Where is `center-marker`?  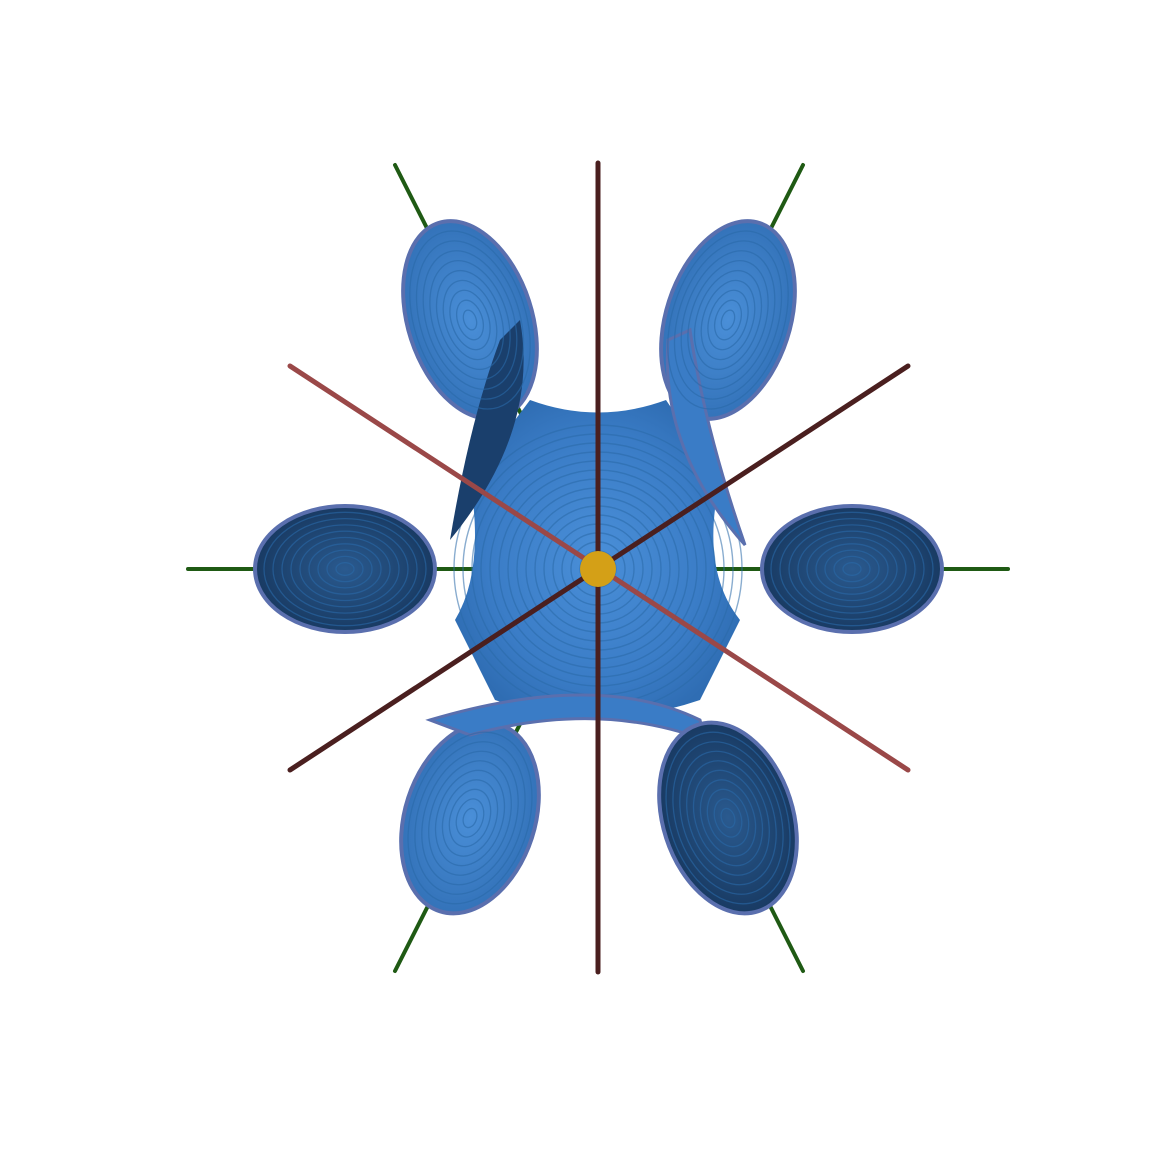
center-marker is located at coordinates (598, 569).